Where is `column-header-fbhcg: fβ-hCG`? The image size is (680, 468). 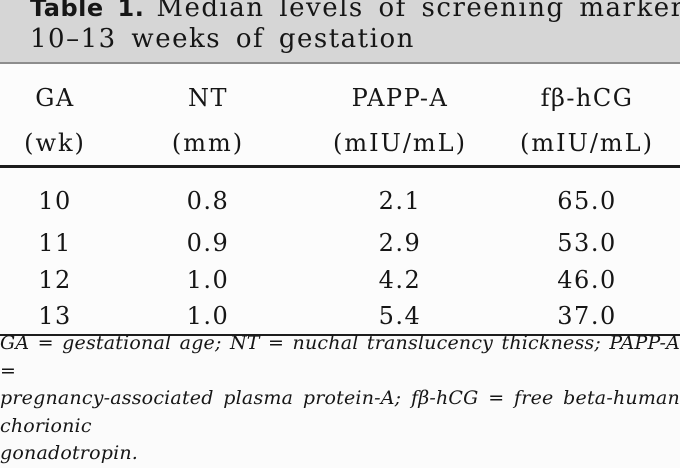 column-header-fbhcg: fβ-hCG is located at coordinates (587, 98).